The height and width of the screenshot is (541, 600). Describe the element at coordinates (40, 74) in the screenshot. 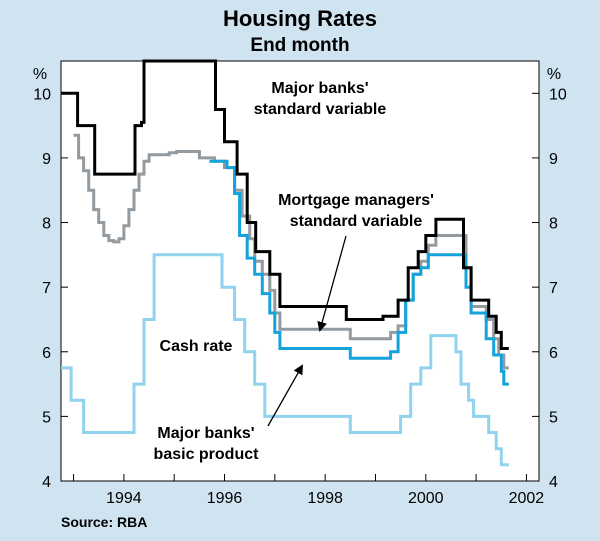

I see `y-unit-left: %` at that location.